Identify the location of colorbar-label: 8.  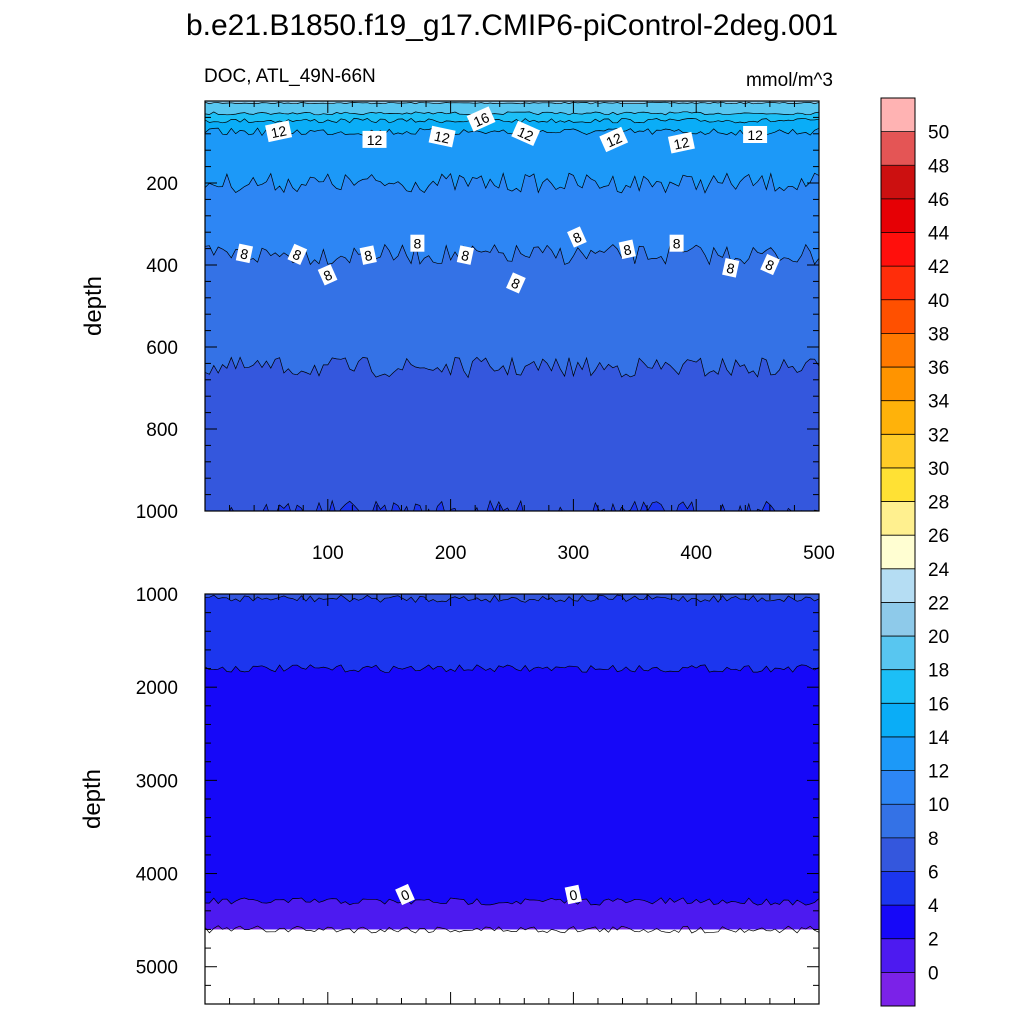
(933, 839).